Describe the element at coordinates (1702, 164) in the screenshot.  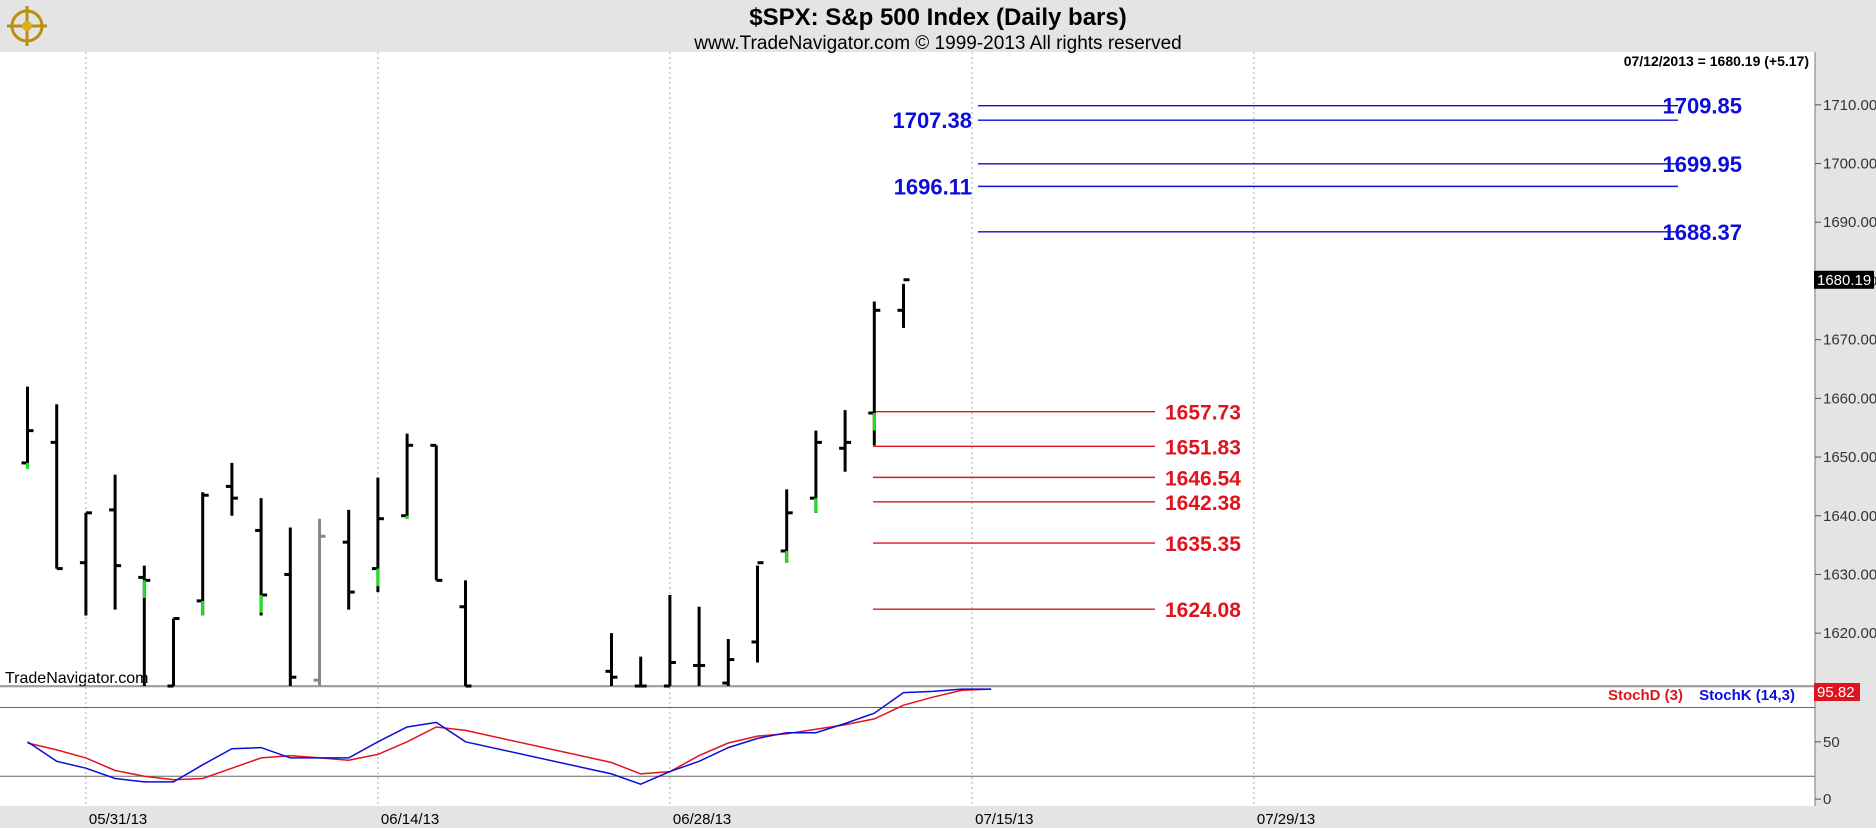
I see `blue-level-label: 1699.95` at that location.